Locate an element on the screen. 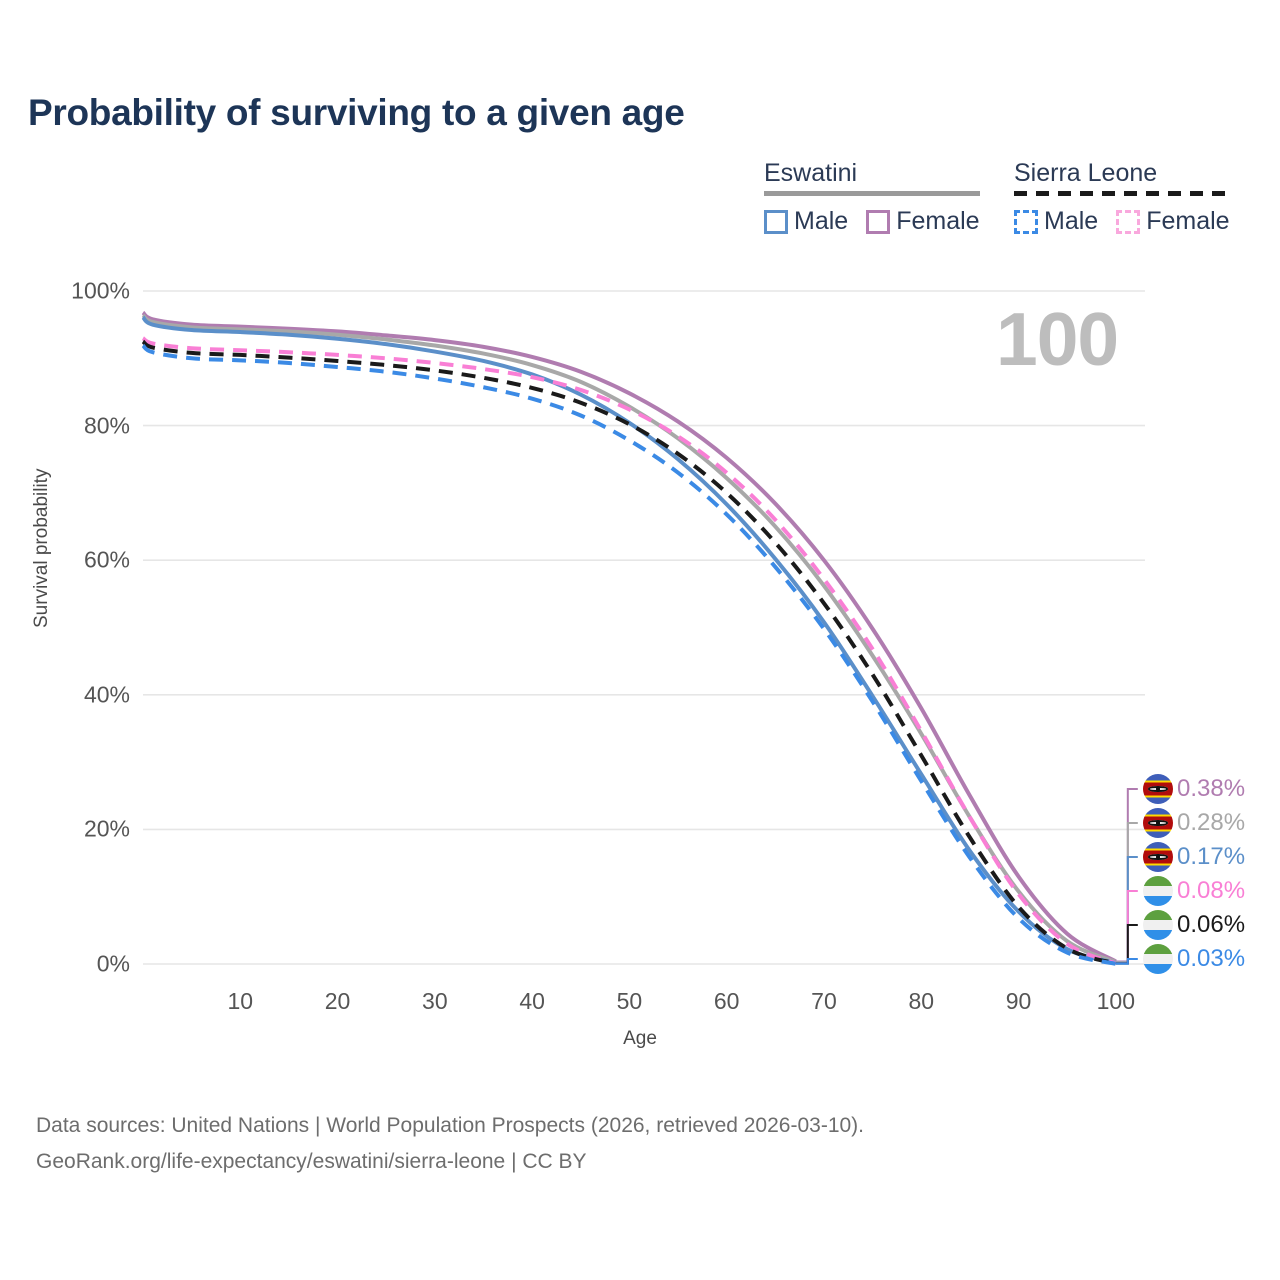  end-label-value: 0.08% is located at coordinates (1211, 890).